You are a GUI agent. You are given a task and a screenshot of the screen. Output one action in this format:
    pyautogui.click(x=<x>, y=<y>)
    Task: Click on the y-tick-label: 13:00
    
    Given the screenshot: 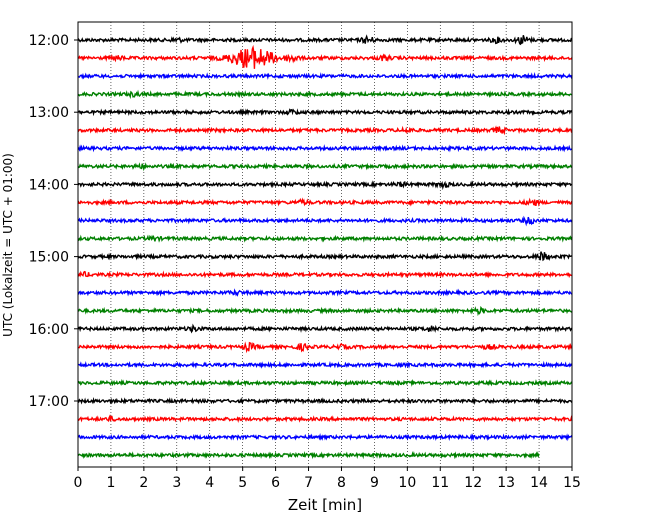 What is the action you would take?
    pyautogui.click(x=49, y=113)
    